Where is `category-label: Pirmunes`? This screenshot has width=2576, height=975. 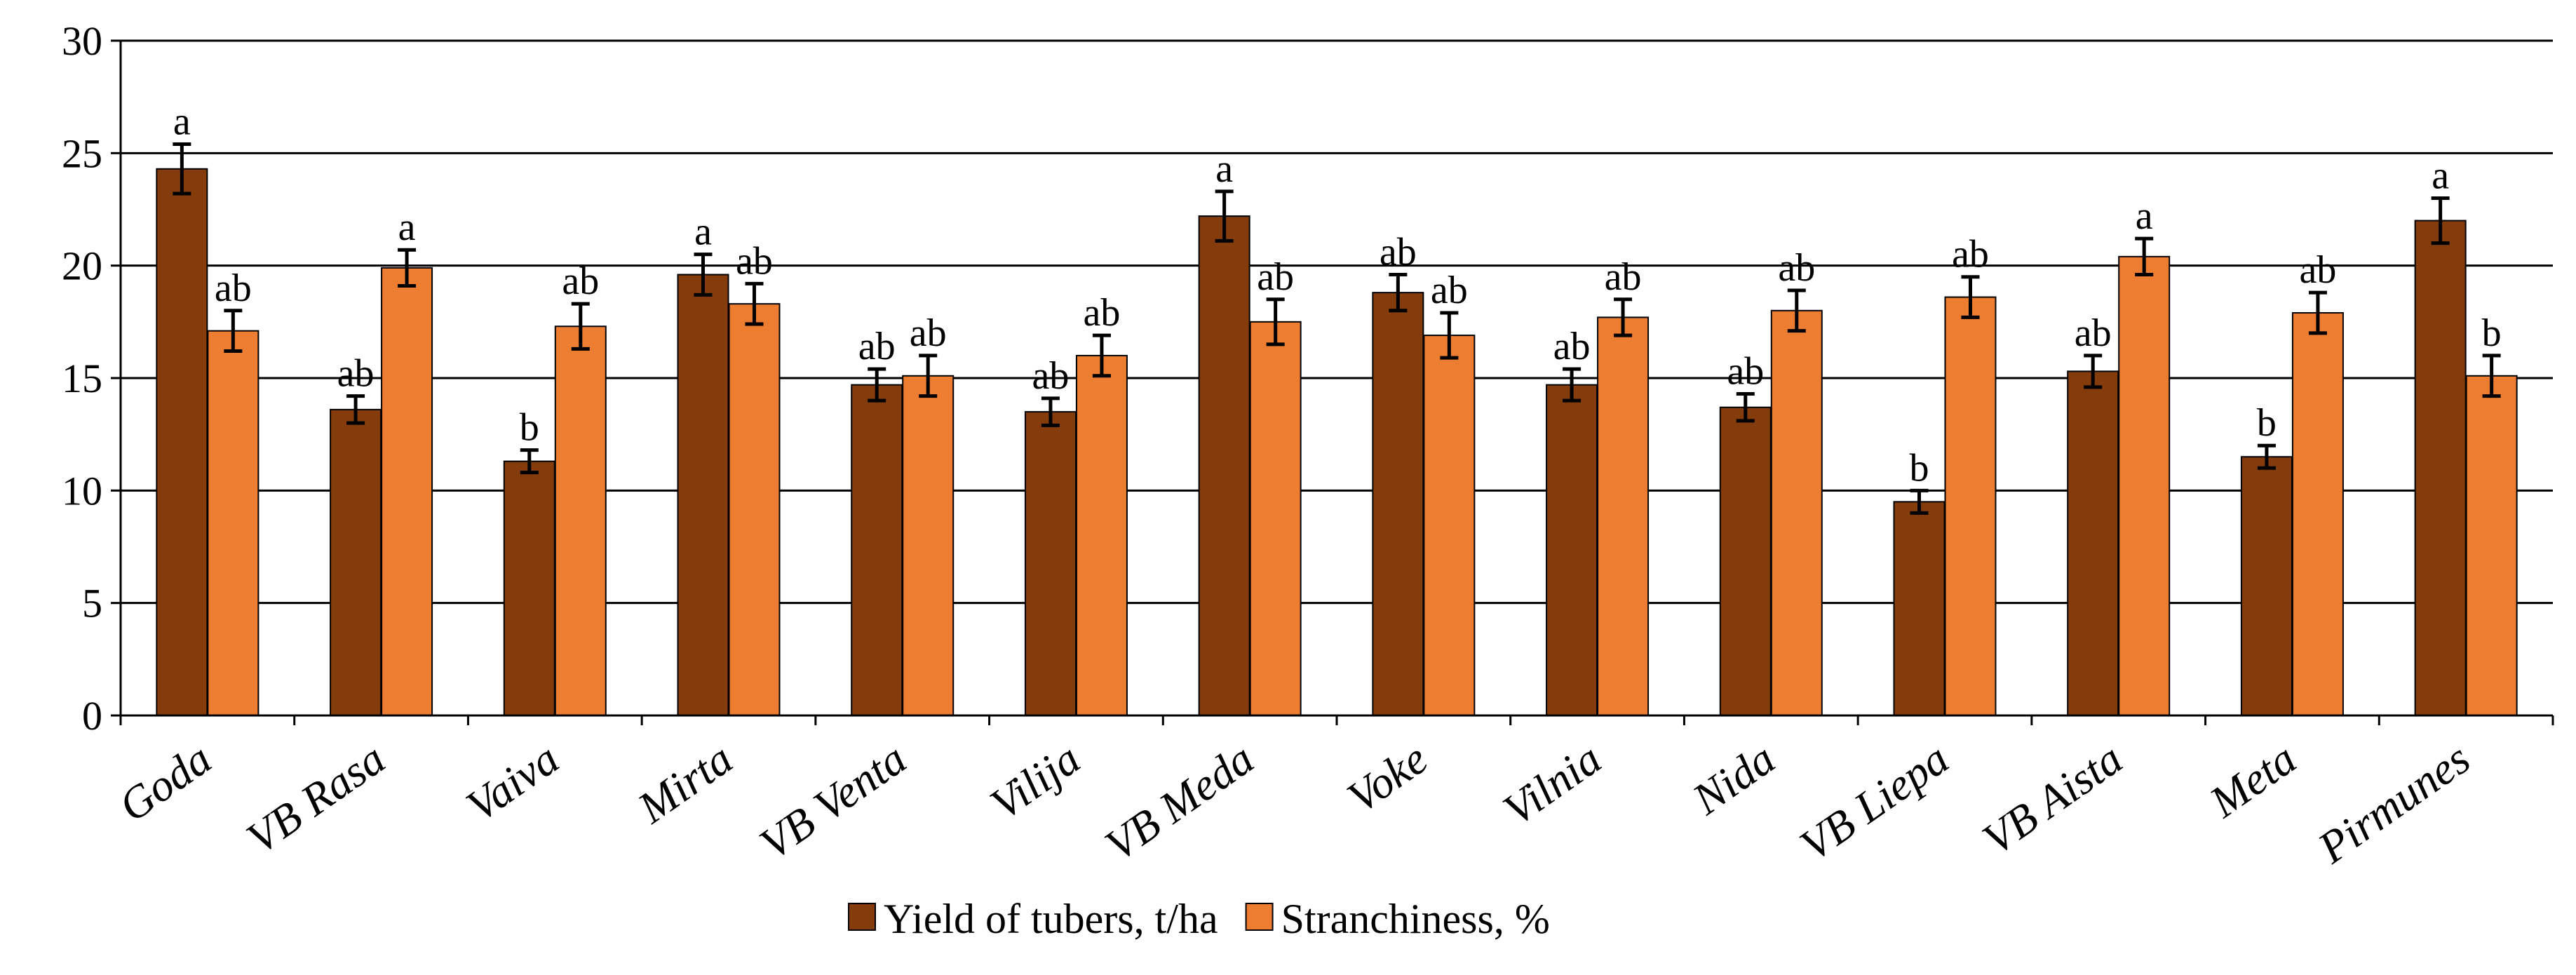 category-label: Pirmunes is located at coordinates (2394, 803).